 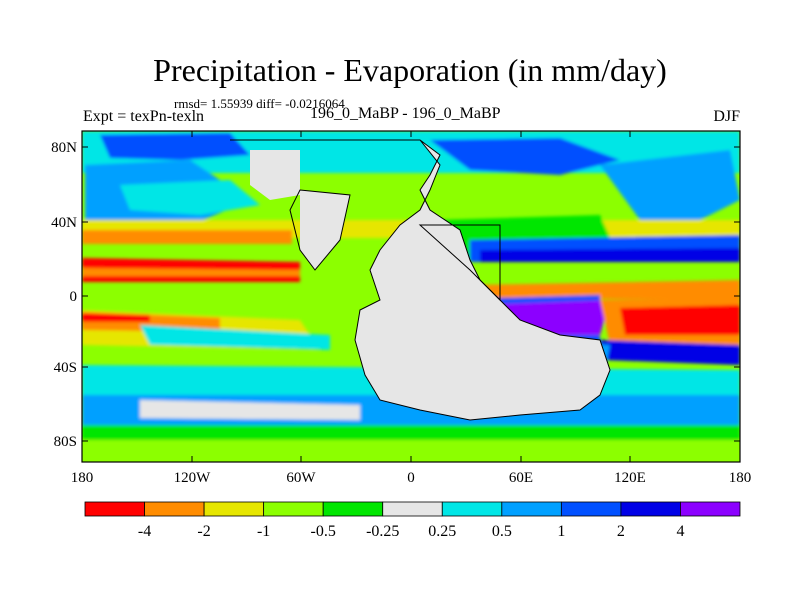 What do you see at coordinates (64, 148) in the screenshot?
I see `lat-tick-label: 80N` at bounding box center [64, 148].